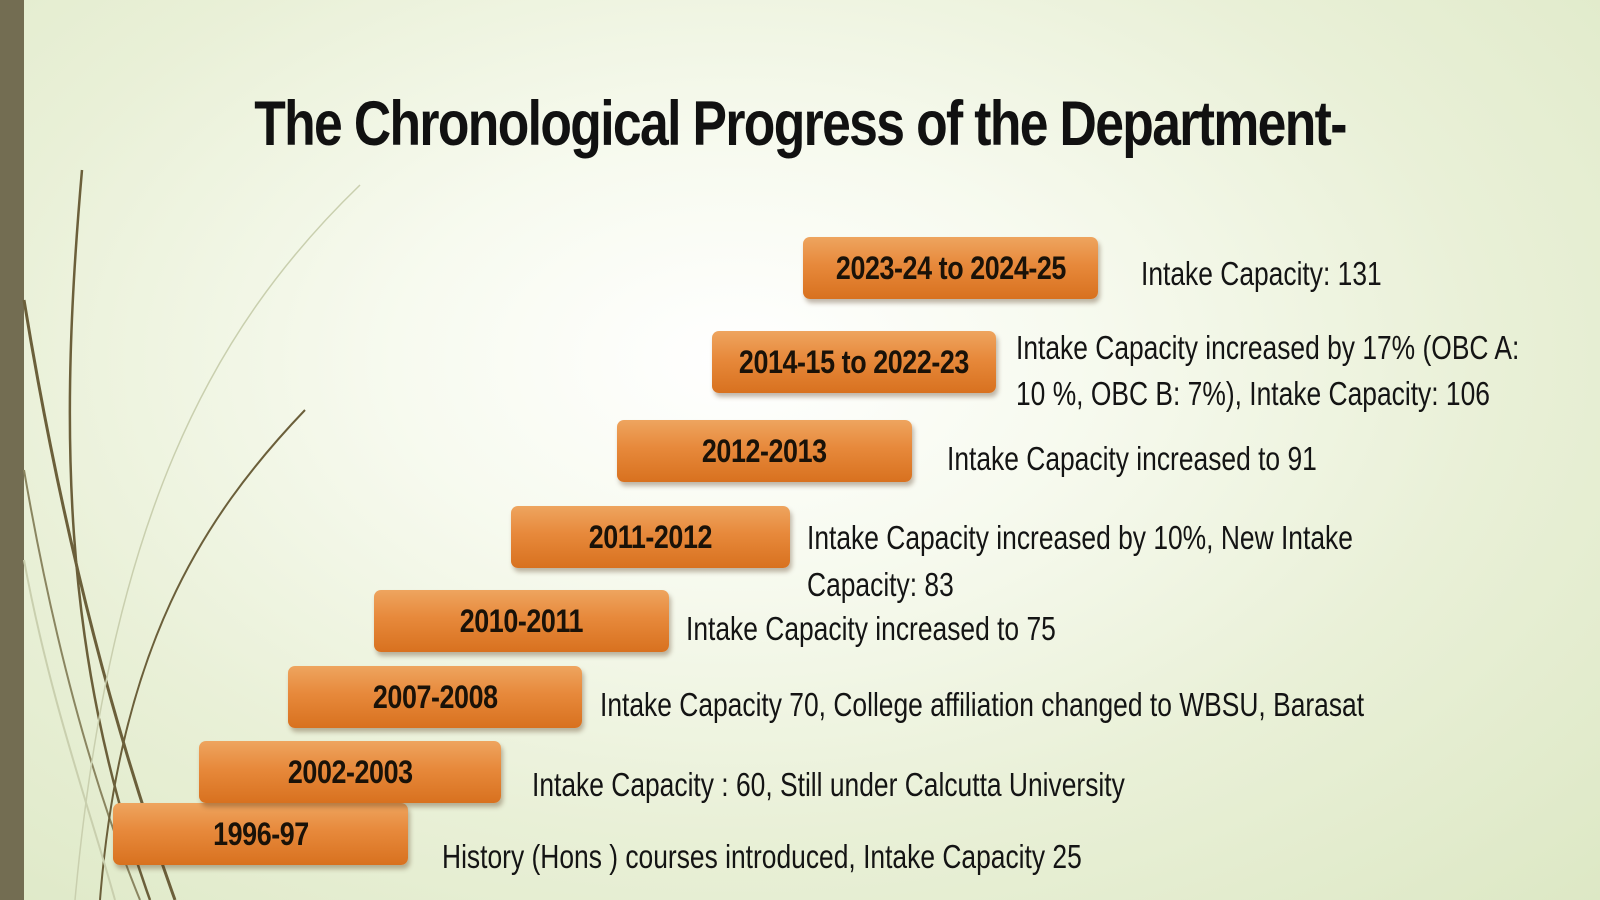  I want to click on step-description: Intake Capacity: 131, so click(1261, 273).